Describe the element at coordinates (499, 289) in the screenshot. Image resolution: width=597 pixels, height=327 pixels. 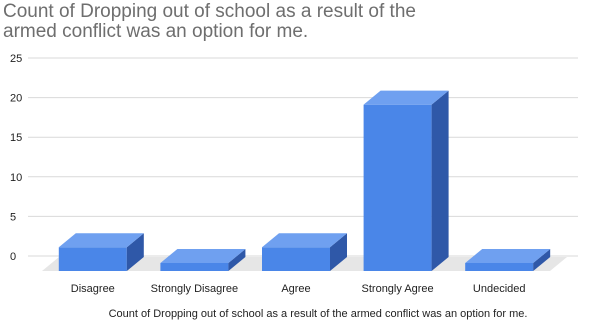
I see `x-category-label: Undecided` at that location.